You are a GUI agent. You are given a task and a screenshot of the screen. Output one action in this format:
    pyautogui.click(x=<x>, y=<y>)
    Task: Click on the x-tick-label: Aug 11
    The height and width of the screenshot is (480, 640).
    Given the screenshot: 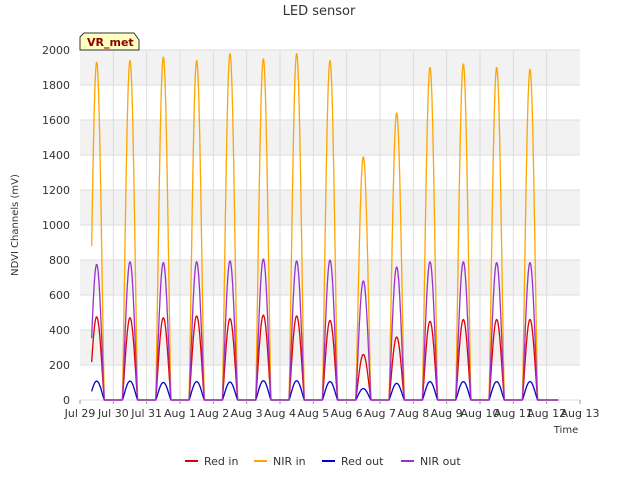 What is the action you would take?
    pyautogui.click(x=513, y=413)
    